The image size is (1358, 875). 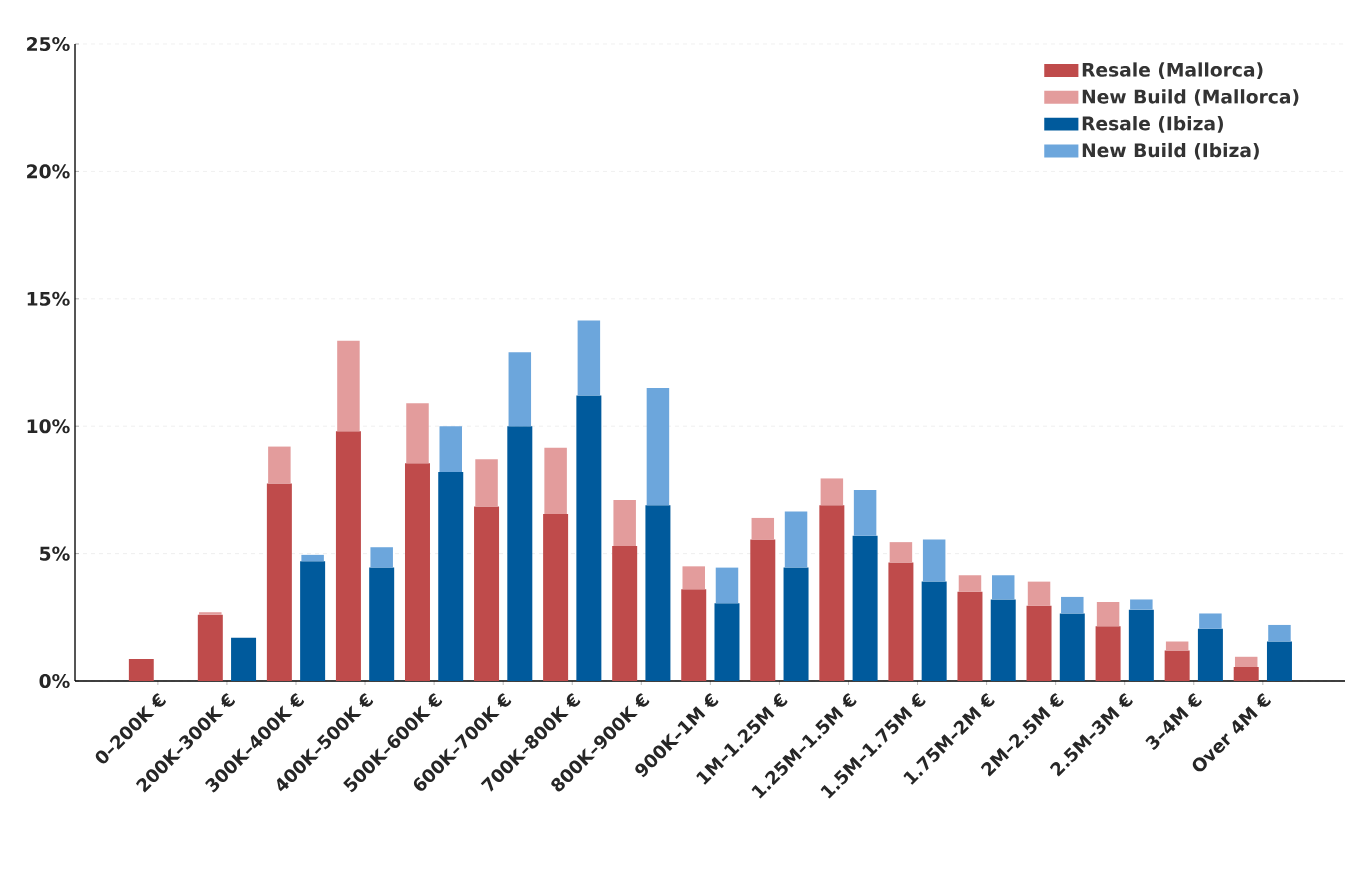 What do you see at coordinates (1190, 97) in the screenshot?
I see `legend-label: New Build (Mallorca)` at bounding box center [1190, 97].